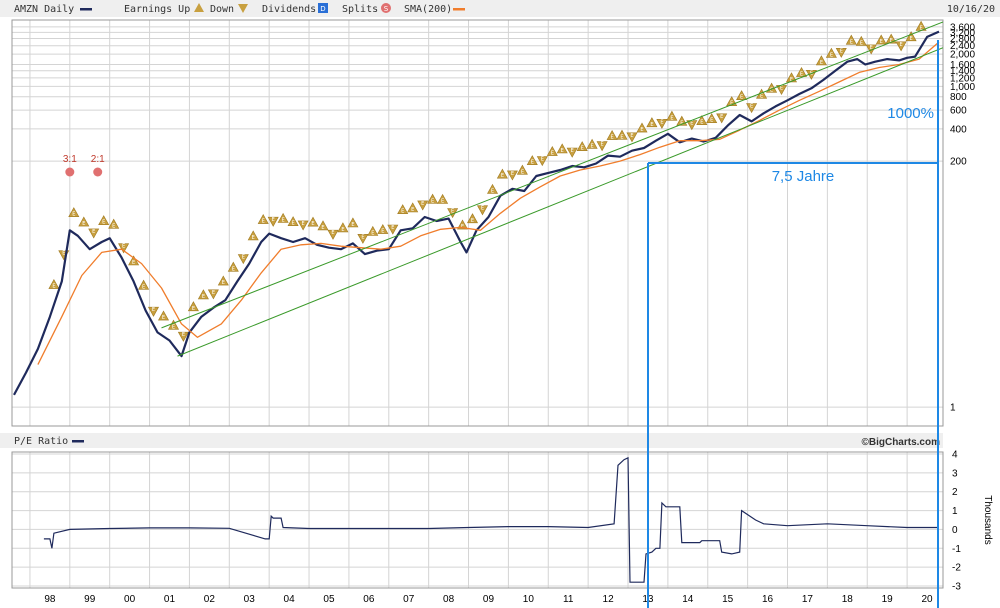 The height and width of the screenshot is (608, 1000). I want to click on y-tick-label: 400, so click(958, 129).